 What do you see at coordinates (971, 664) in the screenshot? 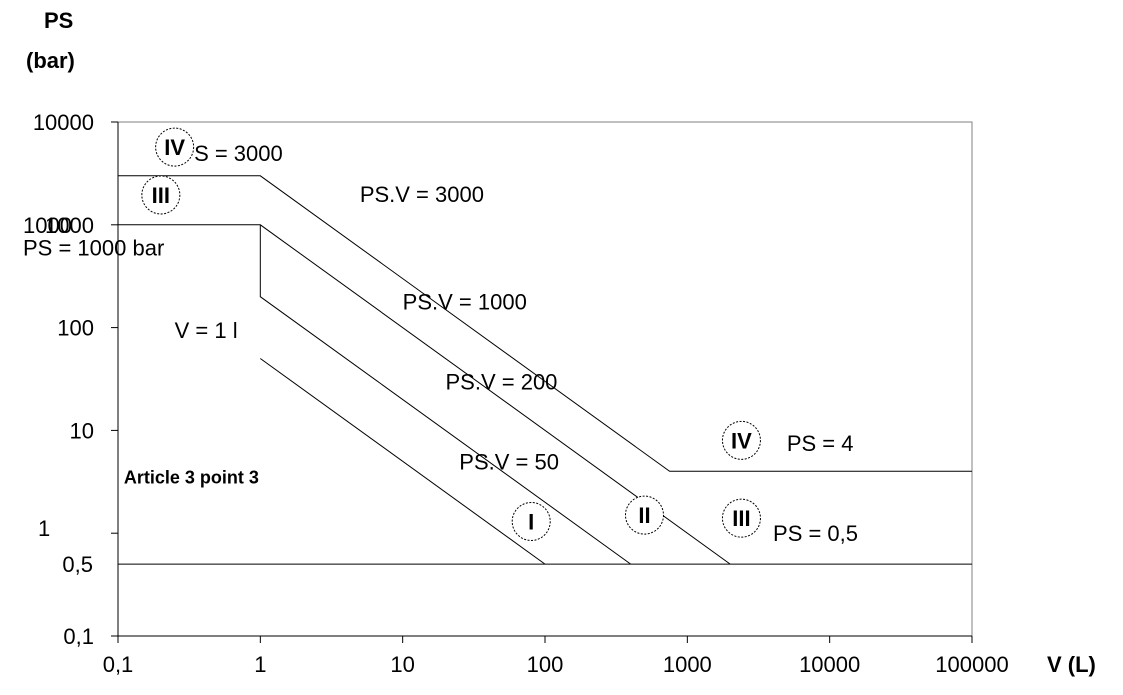
I see `x-tick-label: 100000` at bounding box center [971, 664].